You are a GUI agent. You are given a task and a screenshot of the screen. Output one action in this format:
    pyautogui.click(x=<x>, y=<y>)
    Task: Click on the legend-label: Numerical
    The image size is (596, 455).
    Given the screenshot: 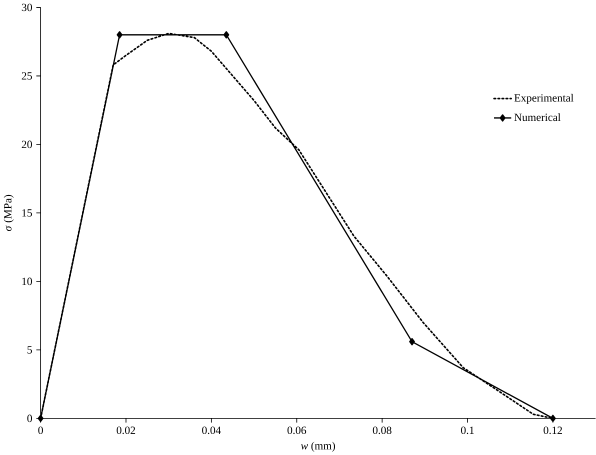 What is the action you would take?
    pyautogui.click(x=537, y=117)
    